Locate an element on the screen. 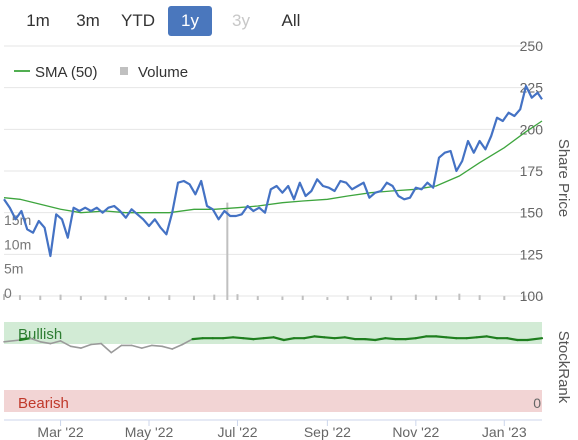 Image resolution: width=578 pixels, height=440 pixels. range-3m-button: 3m is located at coordinates (88, 20).